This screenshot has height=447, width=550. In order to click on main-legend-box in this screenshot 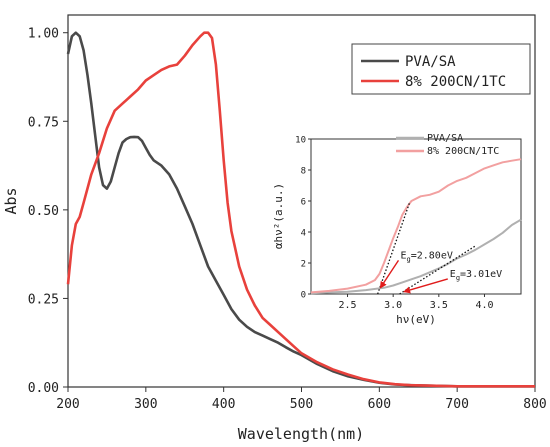, I will do `click(441, 69)`.